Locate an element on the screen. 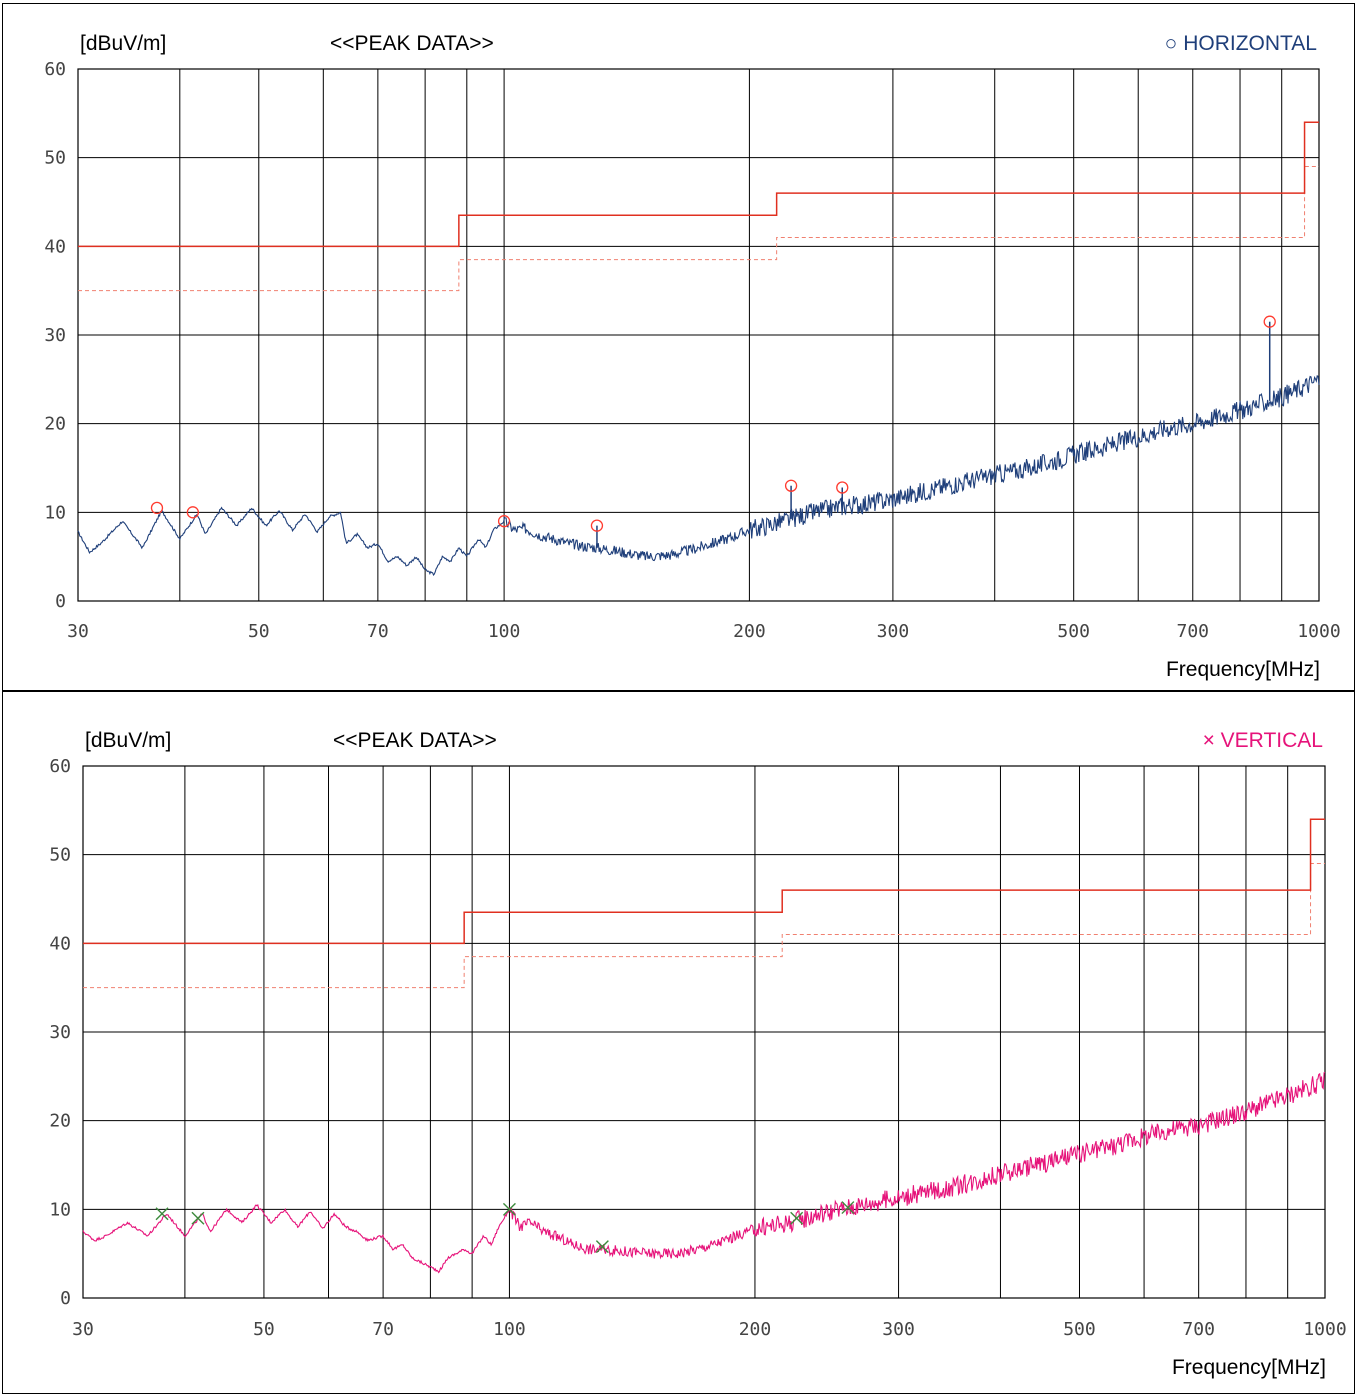 Image resolution: width=1359 pixels, height=1396 pixels. legend-entry: ○ HORIZONTAL is located at coordinates (1241, 43).